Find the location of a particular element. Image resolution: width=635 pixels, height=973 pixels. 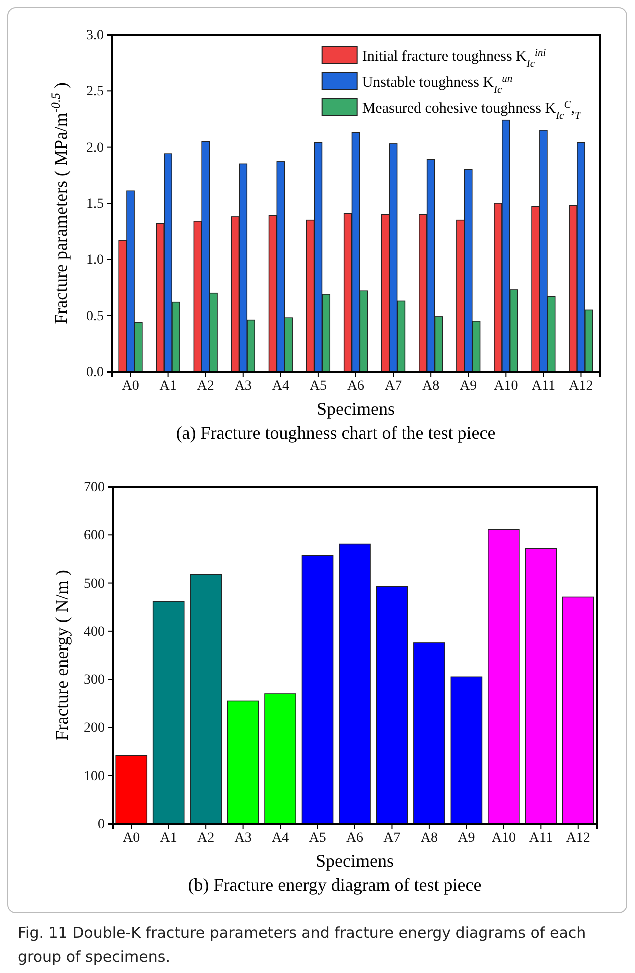

y-tick-label: 0 is located at coordinates (101, 824).